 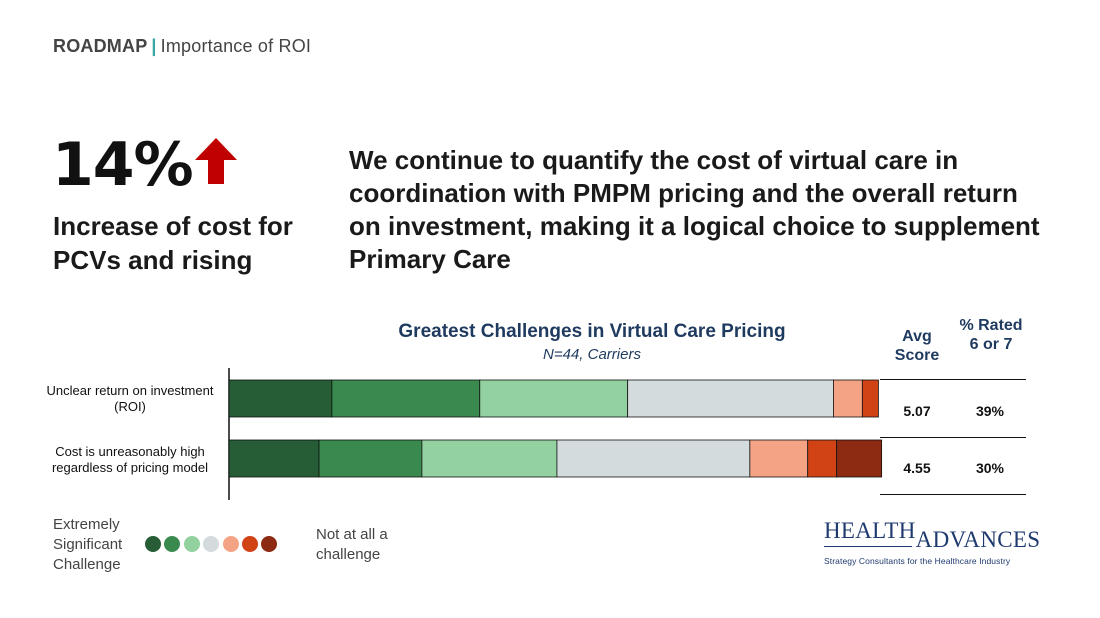 I want to click on avg-score-header: Avg Score, so click(x=917, y=346).